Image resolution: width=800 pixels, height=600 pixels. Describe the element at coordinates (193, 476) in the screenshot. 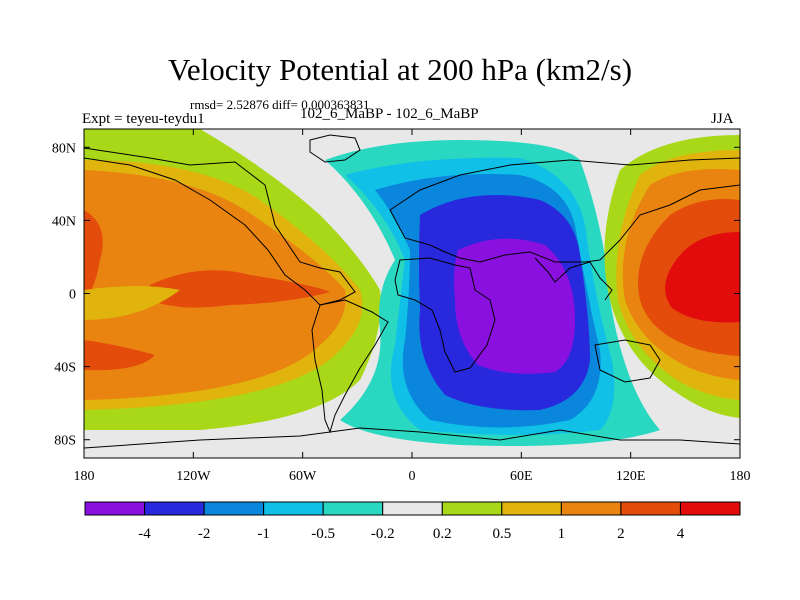

I see `x-tick-label: 120W` at that location.